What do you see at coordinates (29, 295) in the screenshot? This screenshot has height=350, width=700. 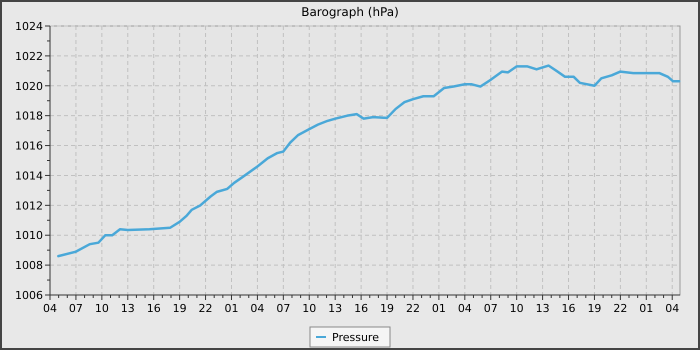 I see `y-tick-label: 1006` at bounding box center [29, 295].